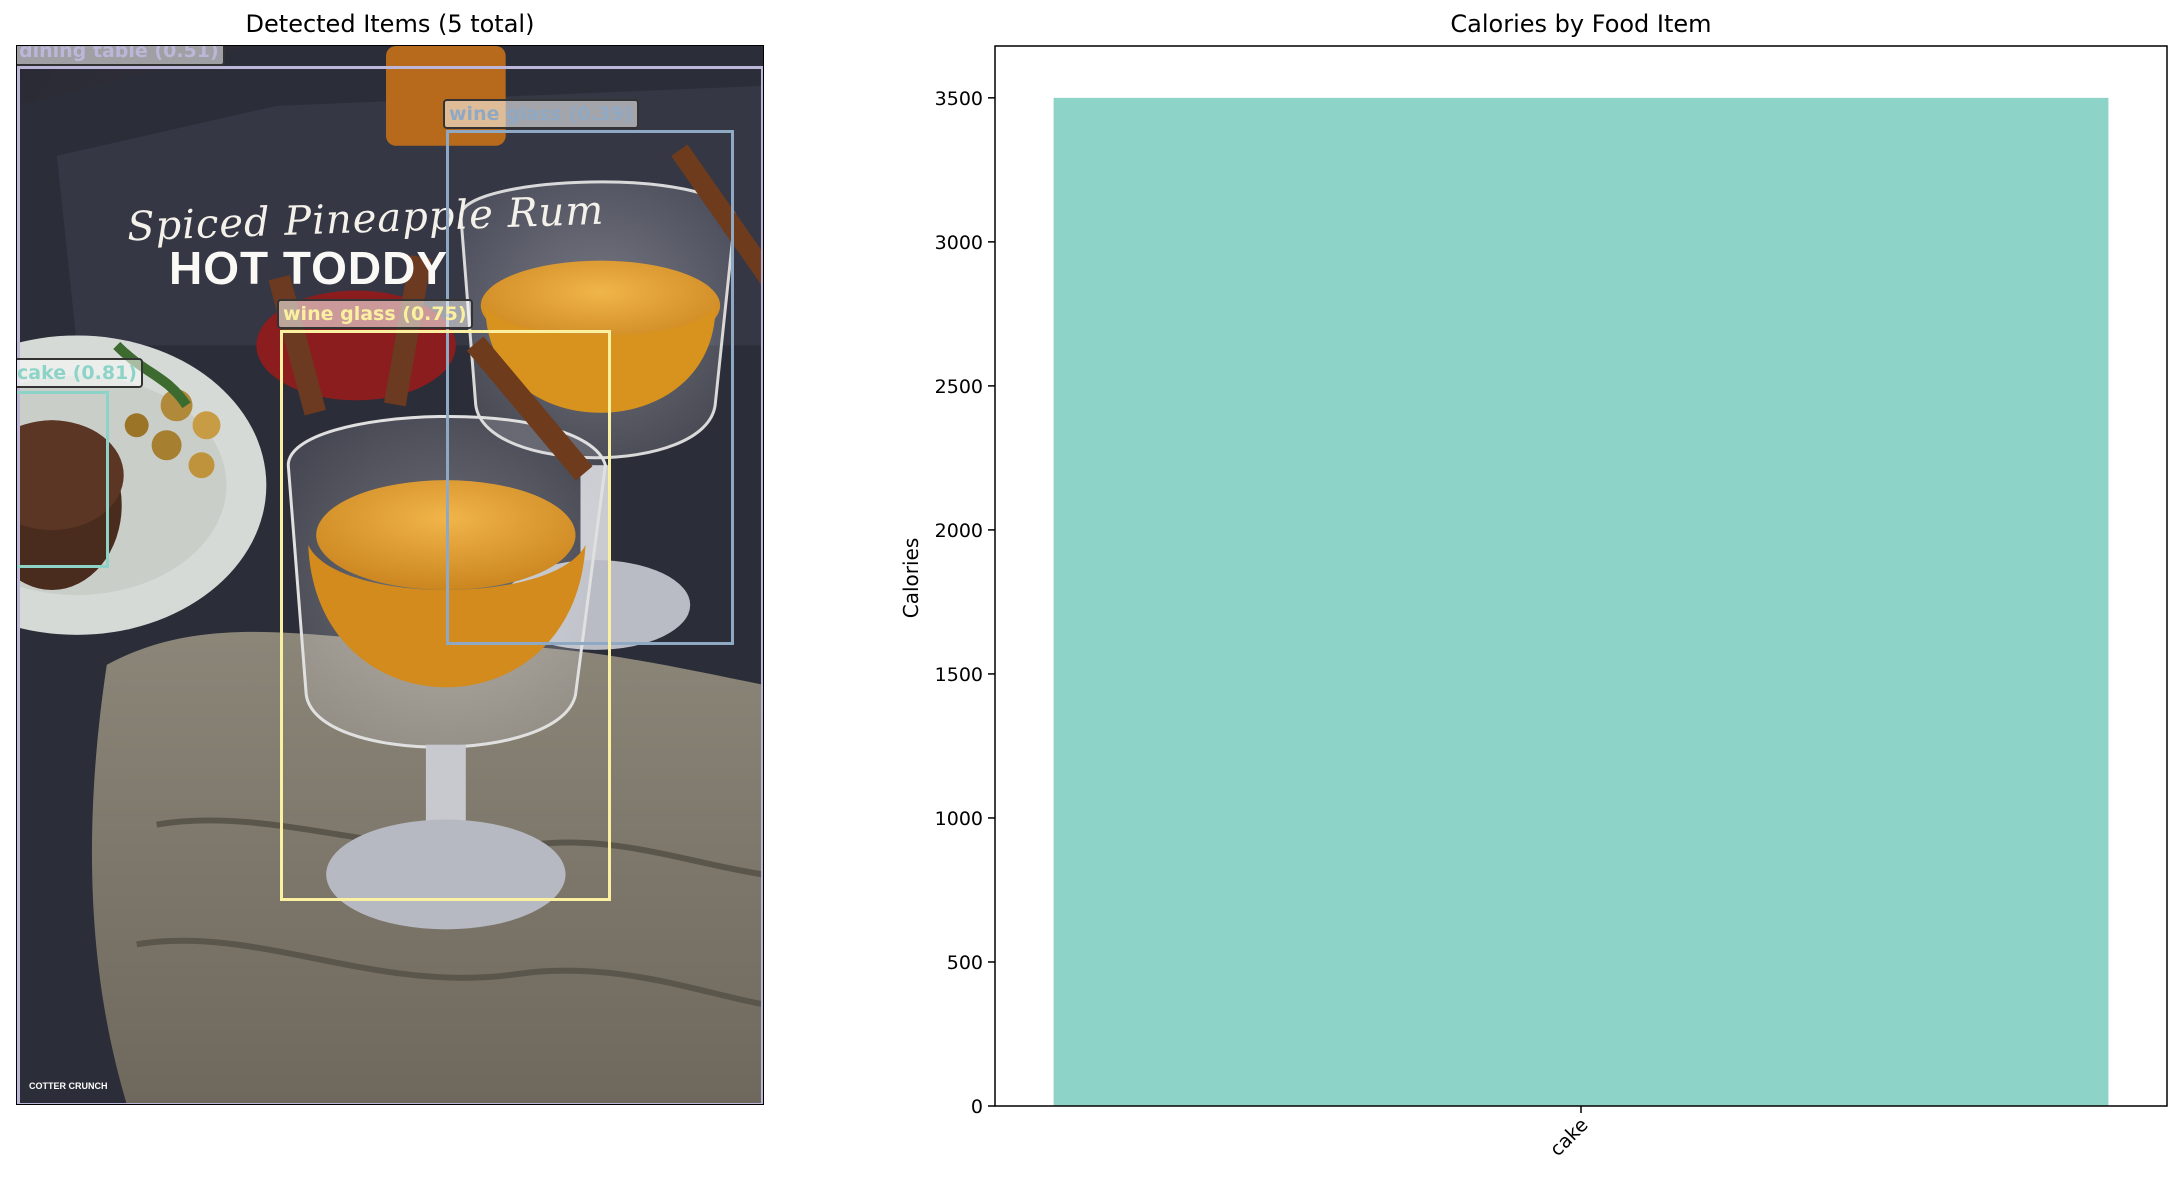 The image size is (2176, 1182). Describe the element at coordinates (1581, 24) in the screenshot. I see `chart-title: Calories by Food Item` at that location.